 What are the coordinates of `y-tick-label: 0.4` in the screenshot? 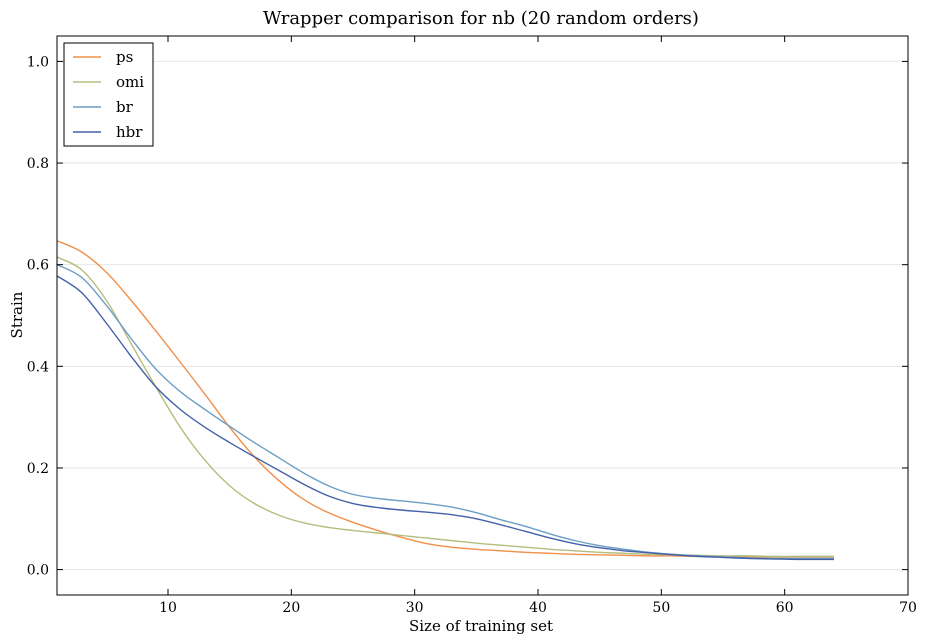 It's located at (38, 367).